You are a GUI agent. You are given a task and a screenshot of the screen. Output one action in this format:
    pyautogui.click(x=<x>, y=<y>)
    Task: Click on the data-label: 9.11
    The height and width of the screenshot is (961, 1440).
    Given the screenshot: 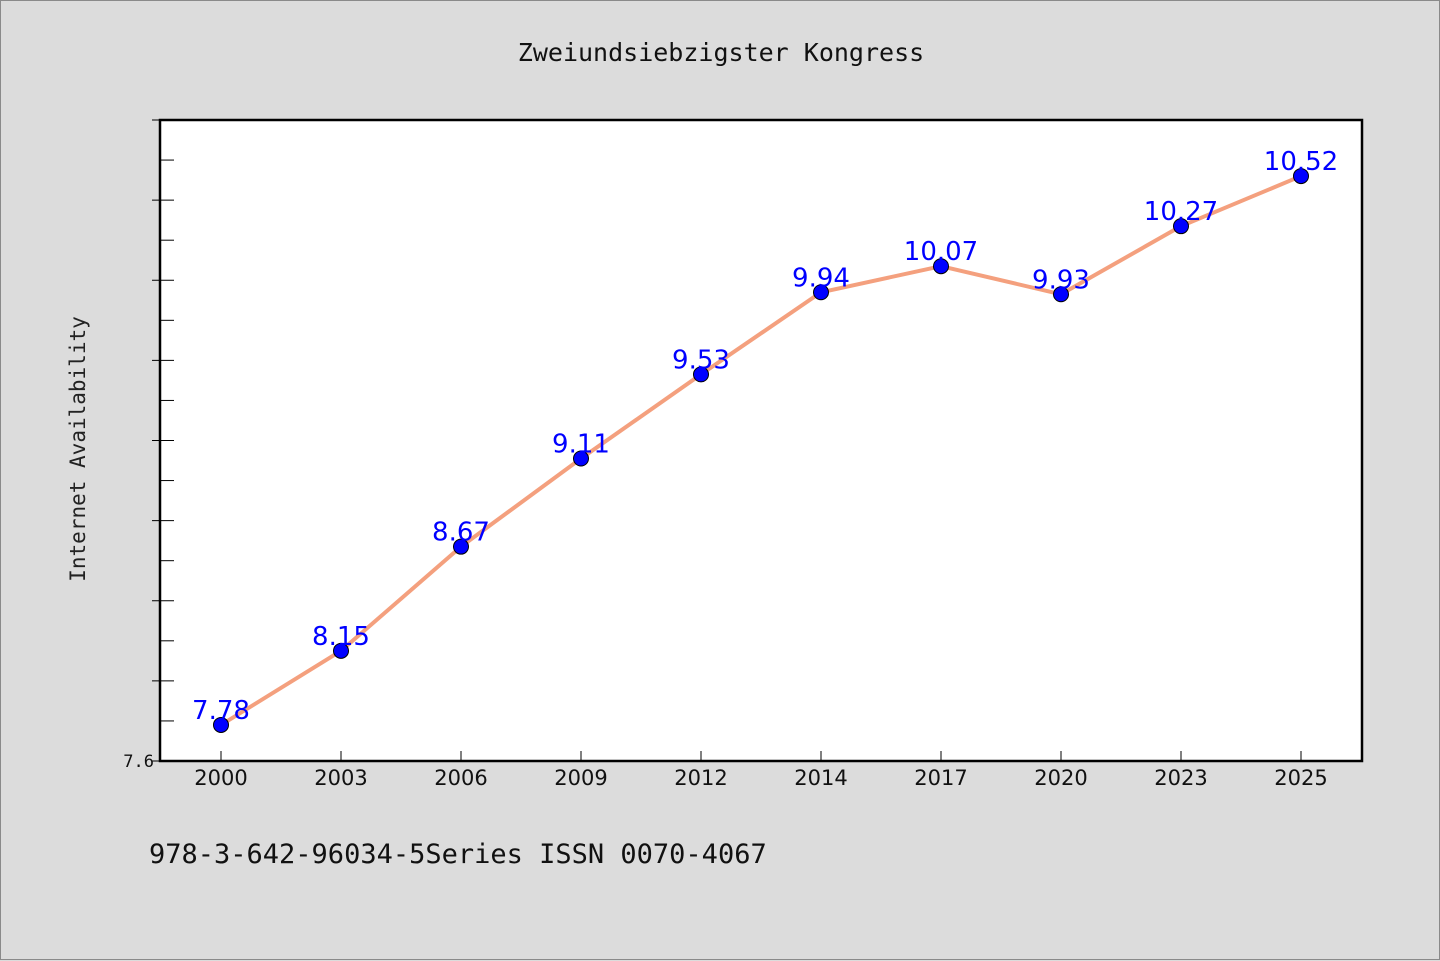 What is the action you would take?
    pyautogui.click(x=581, y=445)
    